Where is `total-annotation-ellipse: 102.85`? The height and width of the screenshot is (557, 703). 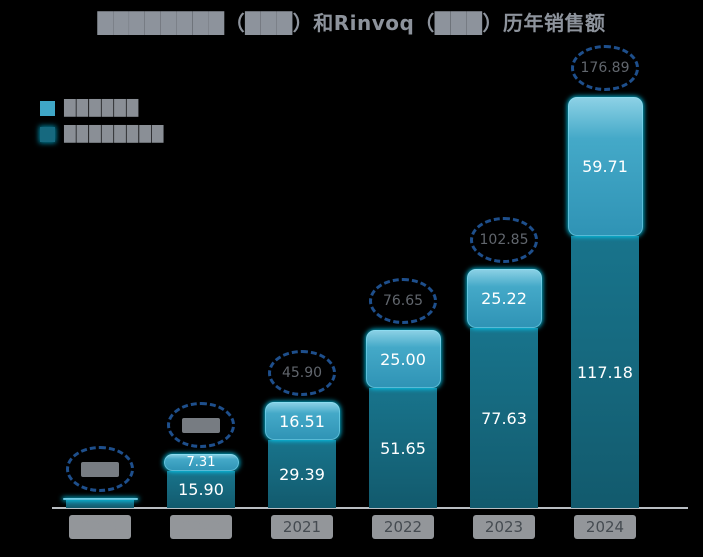 total-annotation-ellipse: 102.85 is located at coordinates (504, 240).